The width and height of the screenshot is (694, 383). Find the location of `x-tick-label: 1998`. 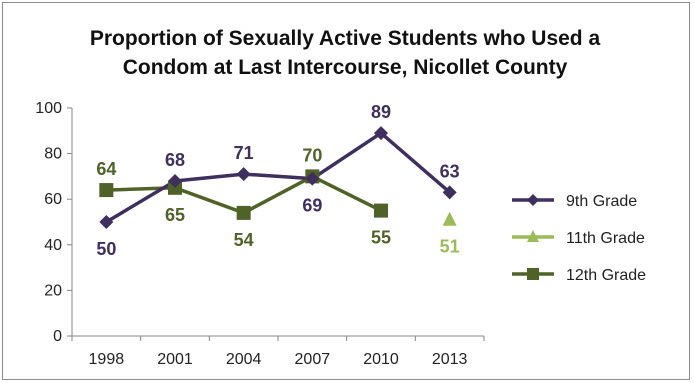

x-tick-label: 1998 is located at coordinates (107, 359).